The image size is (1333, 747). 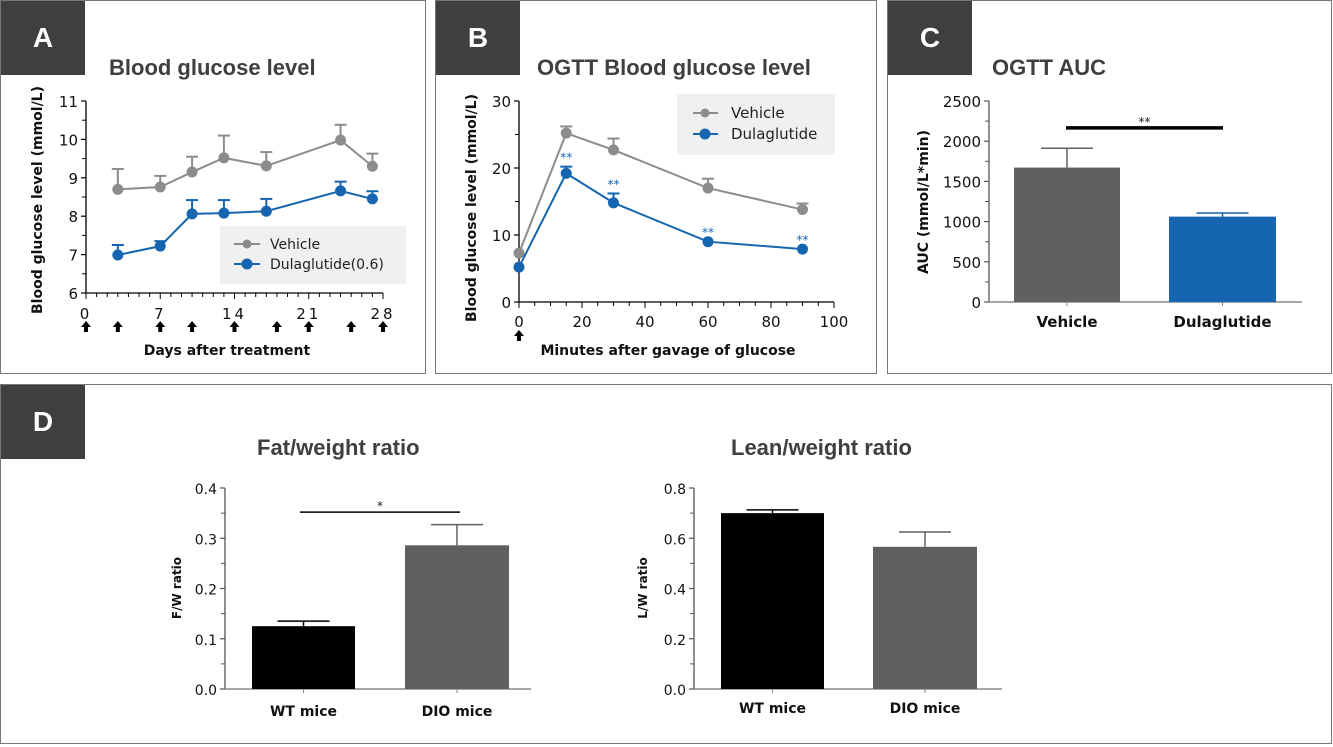 I want to click on x-tick-label: 21, so click(x=308, y=314).